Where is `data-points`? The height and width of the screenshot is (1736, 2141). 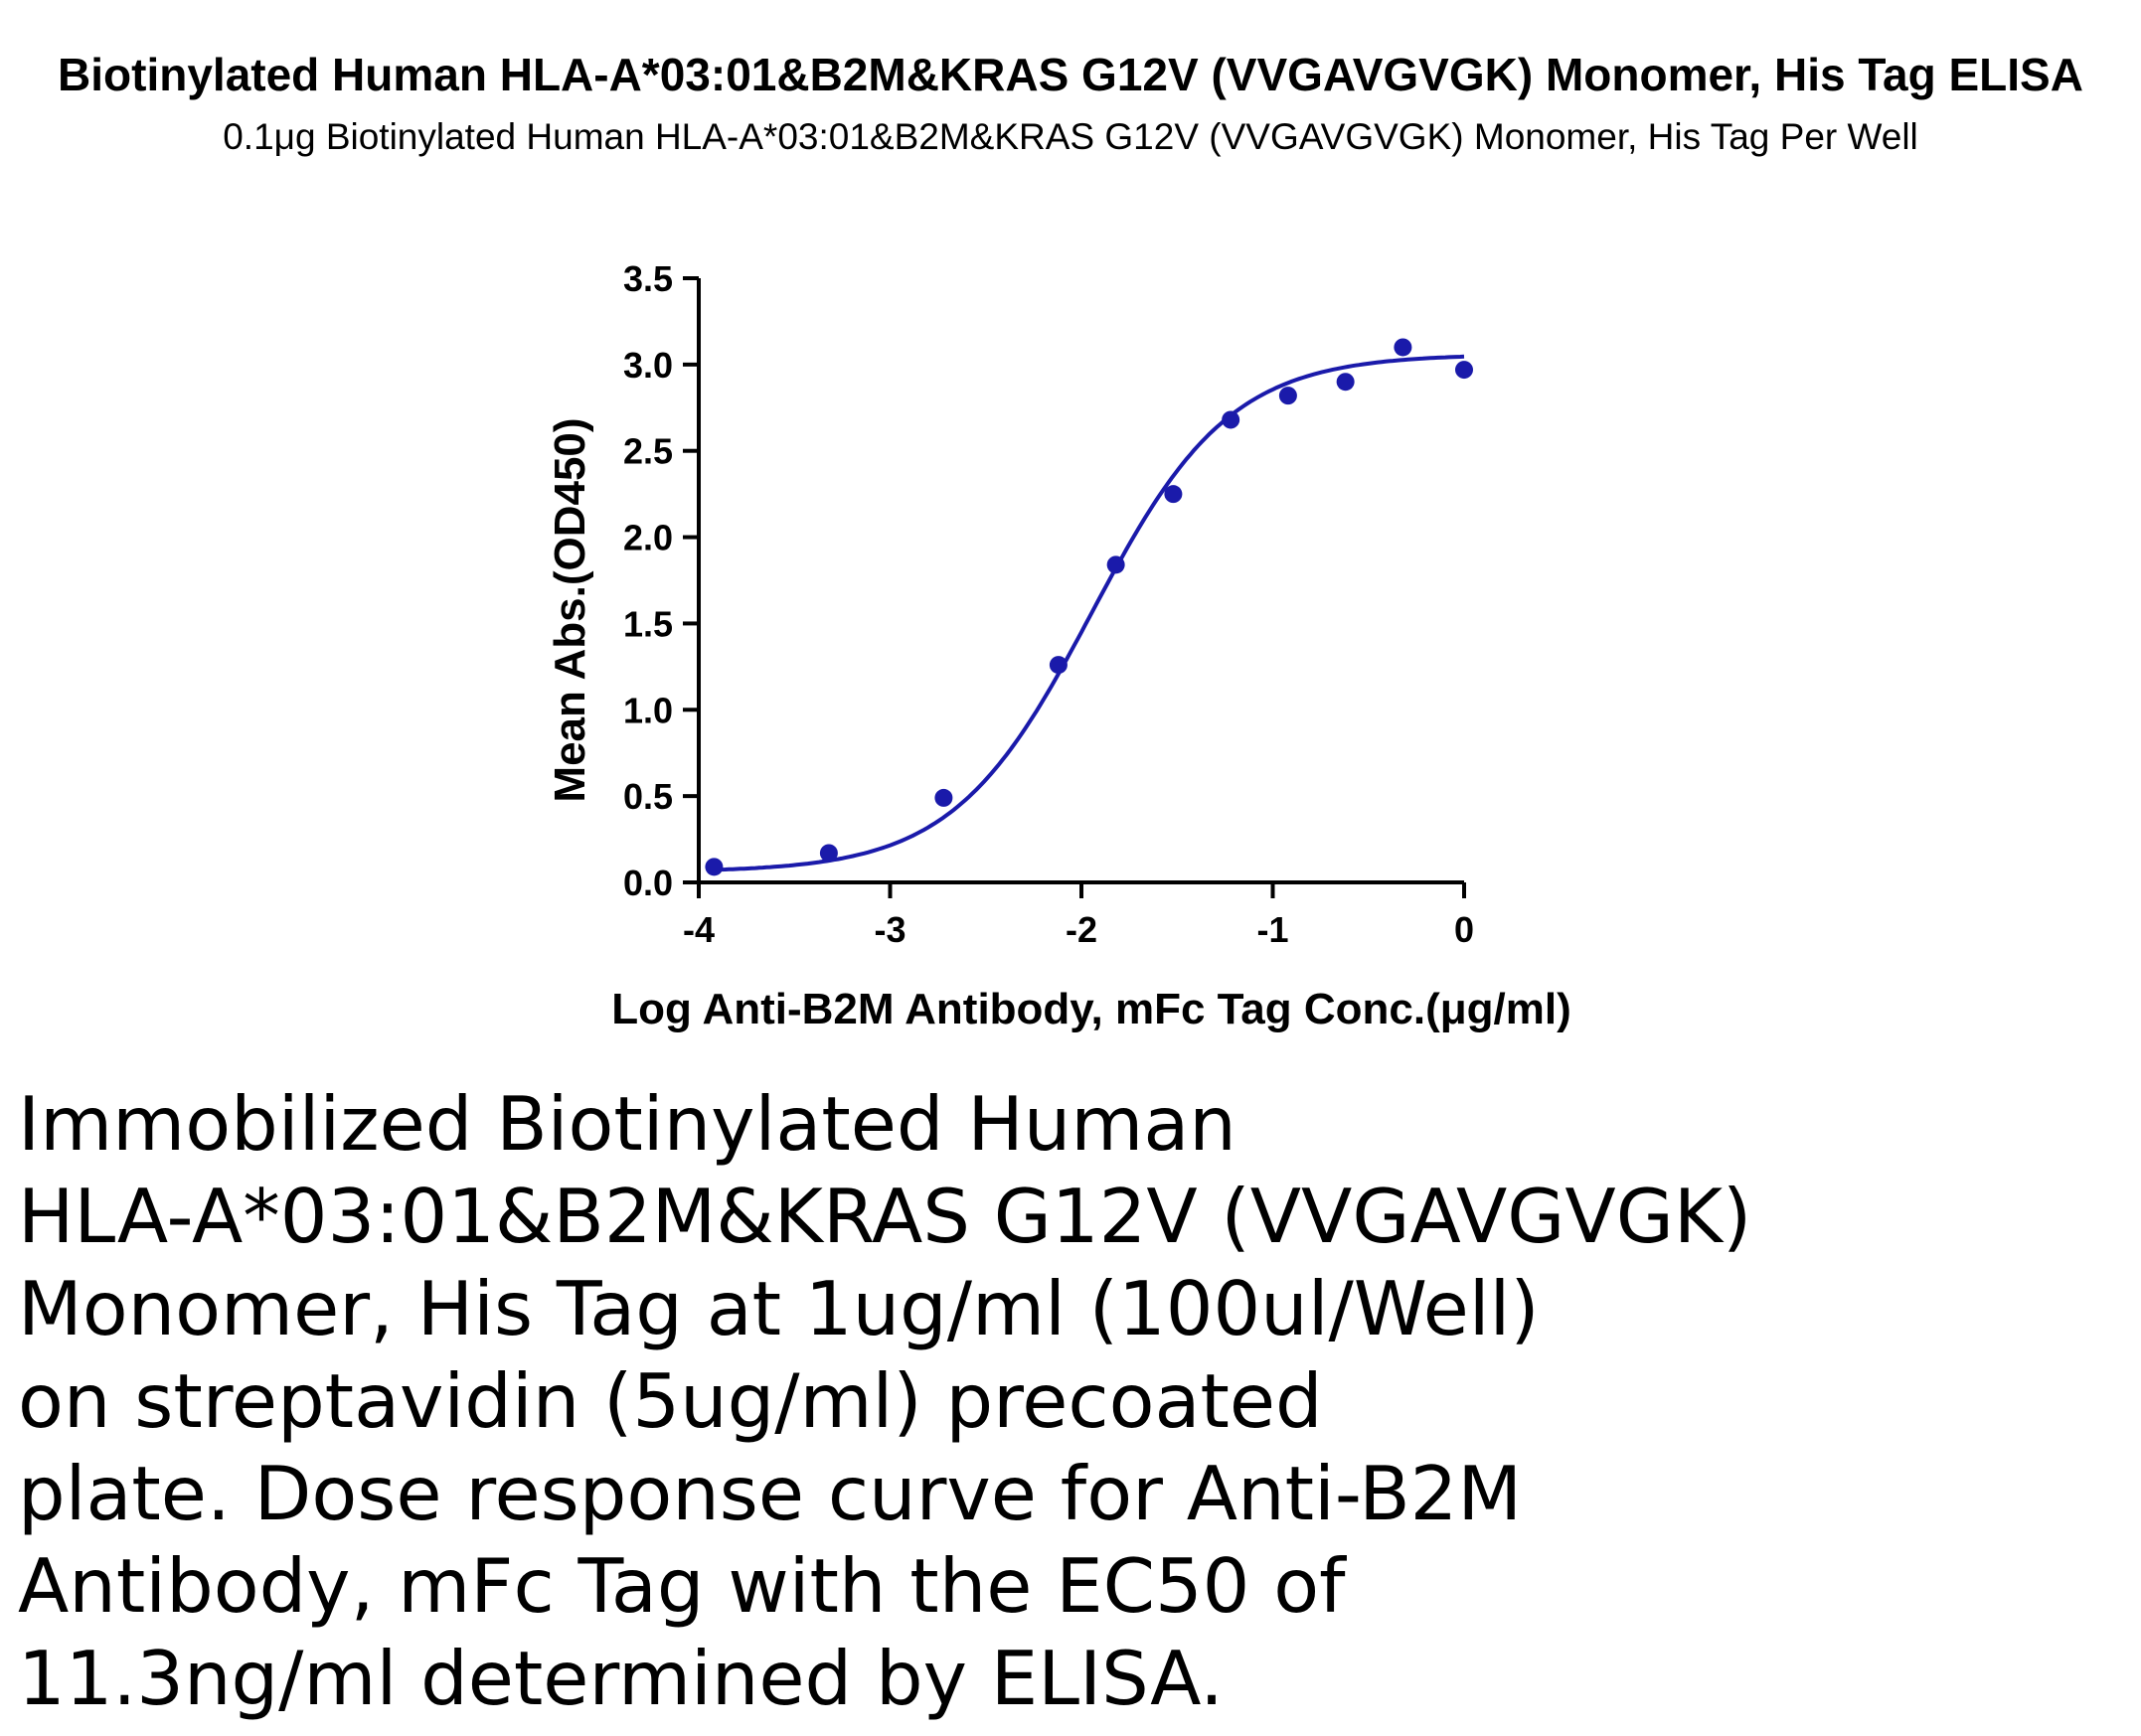
data-points is located at coordinates (1089, 607).